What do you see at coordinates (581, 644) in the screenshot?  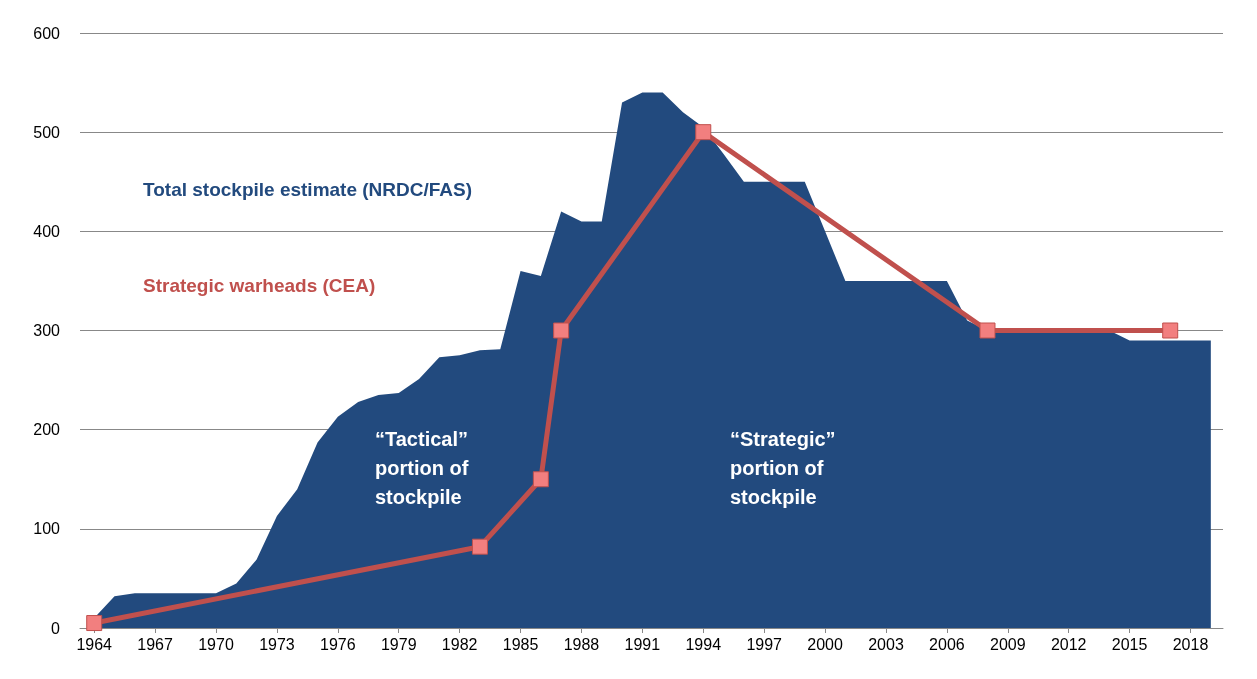 I see `x-tick-label: 1988` at bounding box center [581, 644].